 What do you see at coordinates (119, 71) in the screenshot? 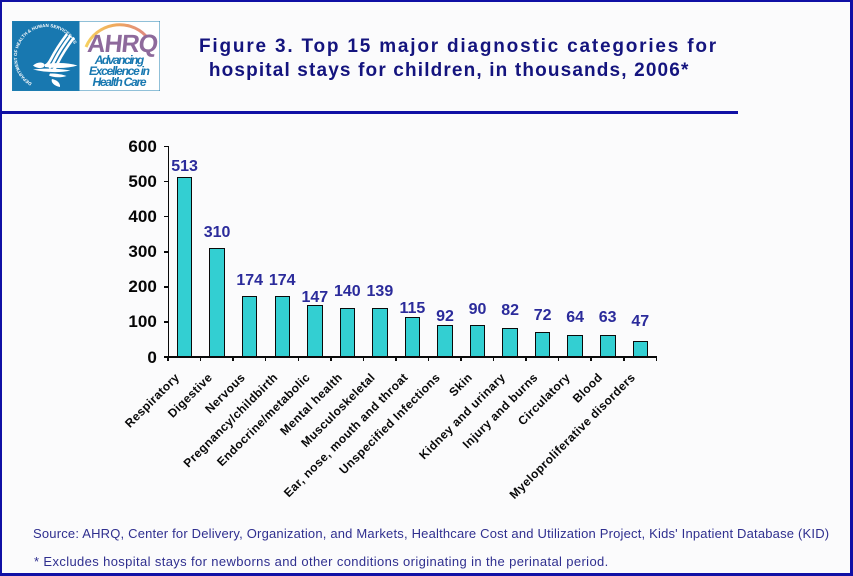
I see `svg-text: Excellence in` at bounding box center [119, 71].